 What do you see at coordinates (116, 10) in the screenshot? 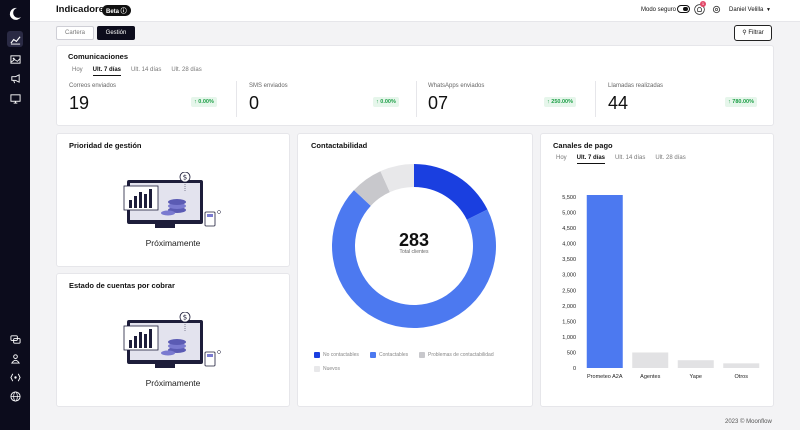
I see `beta-badge: Beta ⓘ` at bounding box center [116, 10].